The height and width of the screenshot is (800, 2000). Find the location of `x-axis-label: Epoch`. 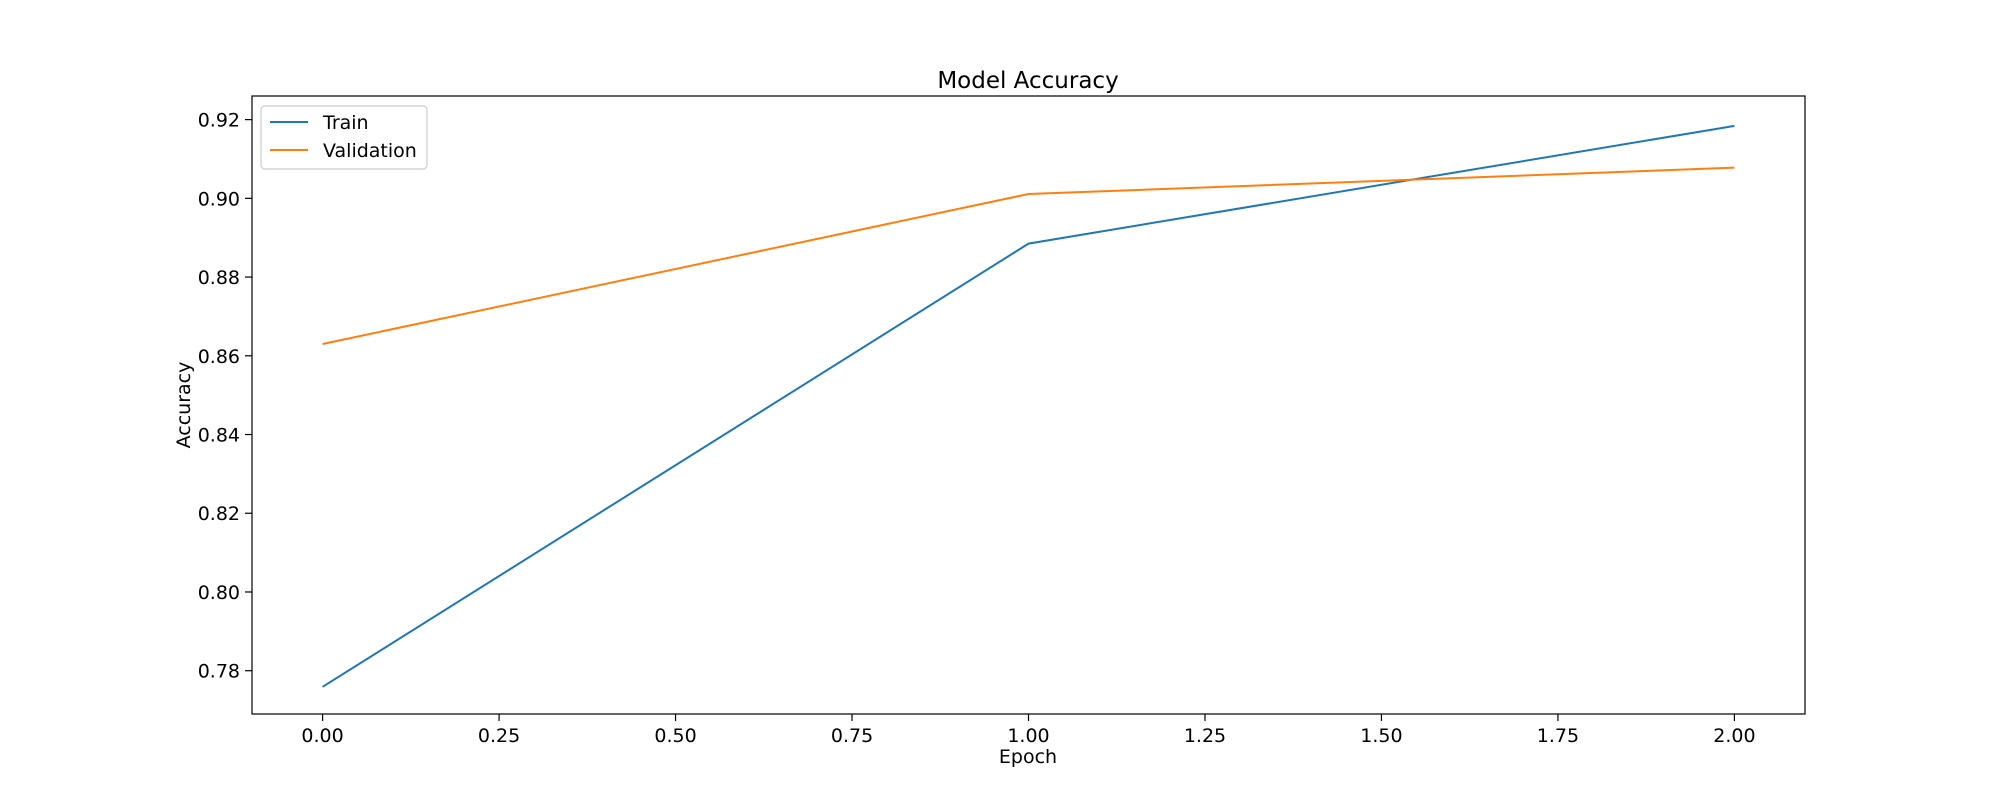

x-axis-label: Epoch is located at coordinates (1028, 757).